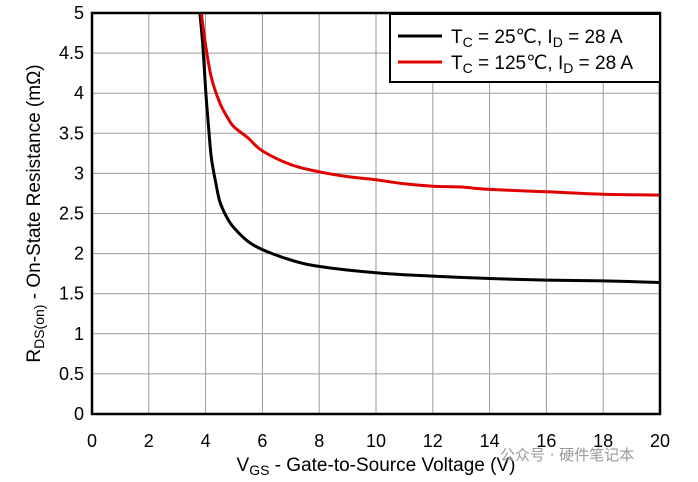  I want to click on y-tick-labels: 0 0.5 1 1.5 2 2.5 3 3.5 4 4.5 5, so click(71, 213).